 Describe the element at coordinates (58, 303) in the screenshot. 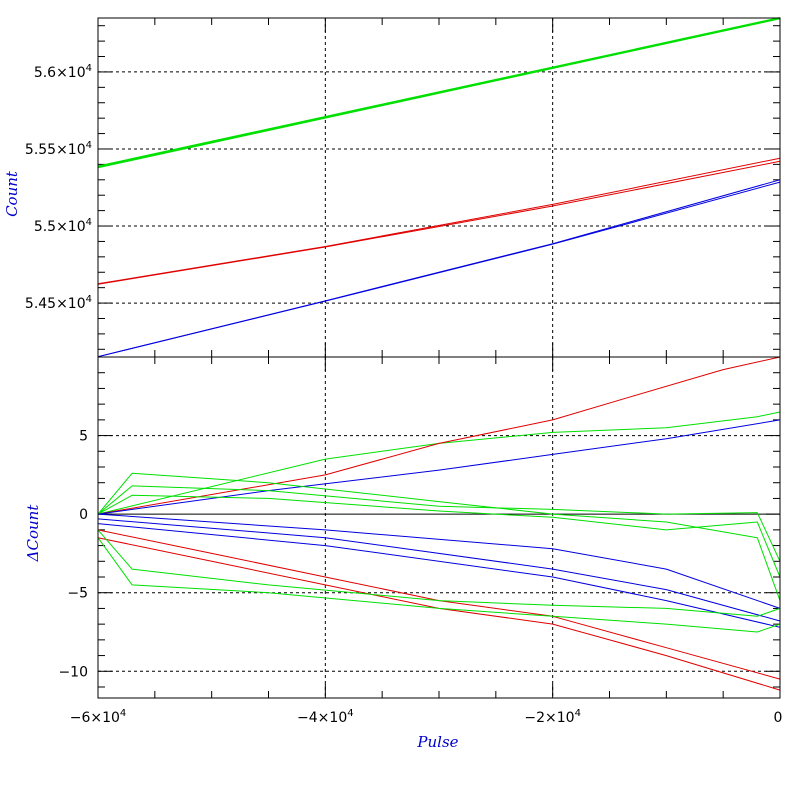

I see `top-y-tick-label: 5.45×10⁴` at that location.